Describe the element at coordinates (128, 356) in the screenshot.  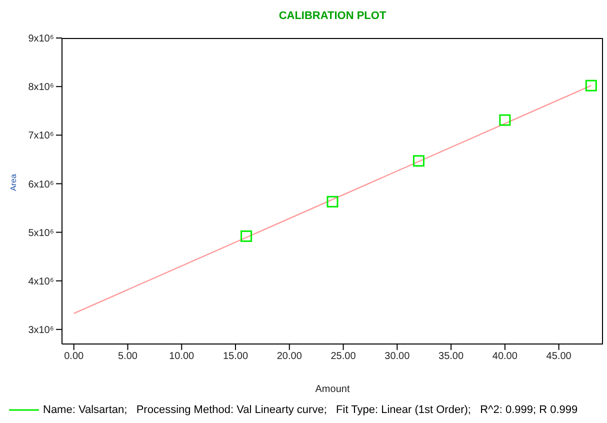
I see `x-tick-label: 5.00` at that location.